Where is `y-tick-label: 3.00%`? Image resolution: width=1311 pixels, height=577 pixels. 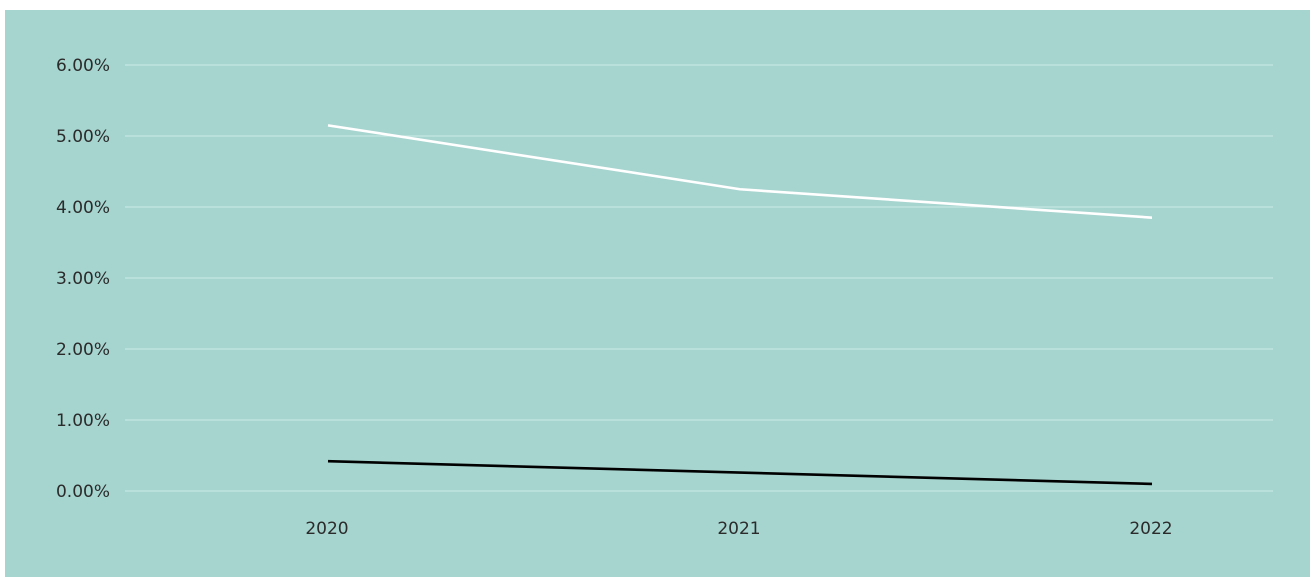 y-tick-label: 3.00% is located at coordinates (83, 279).